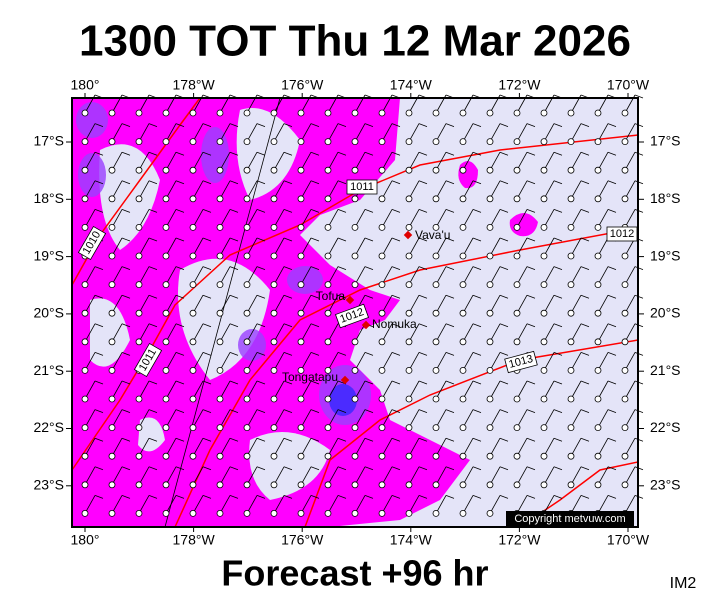  Describe the element at coordinates (665, 485) in the screenshot. I see `lat-tick-label: 23°S` at that location.